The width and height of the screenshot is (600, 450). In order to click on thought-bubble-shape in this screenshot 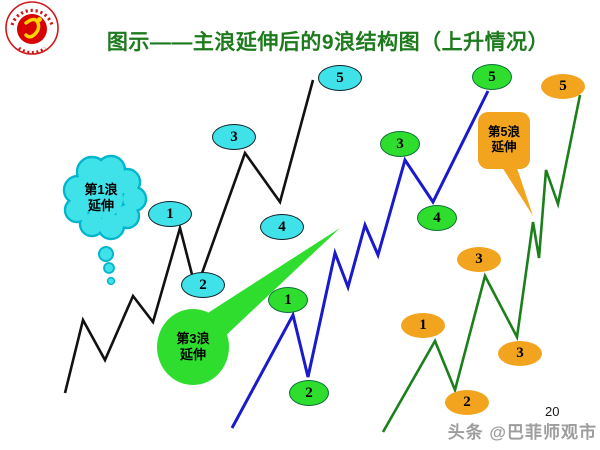, I will do `click(105, 220)`.